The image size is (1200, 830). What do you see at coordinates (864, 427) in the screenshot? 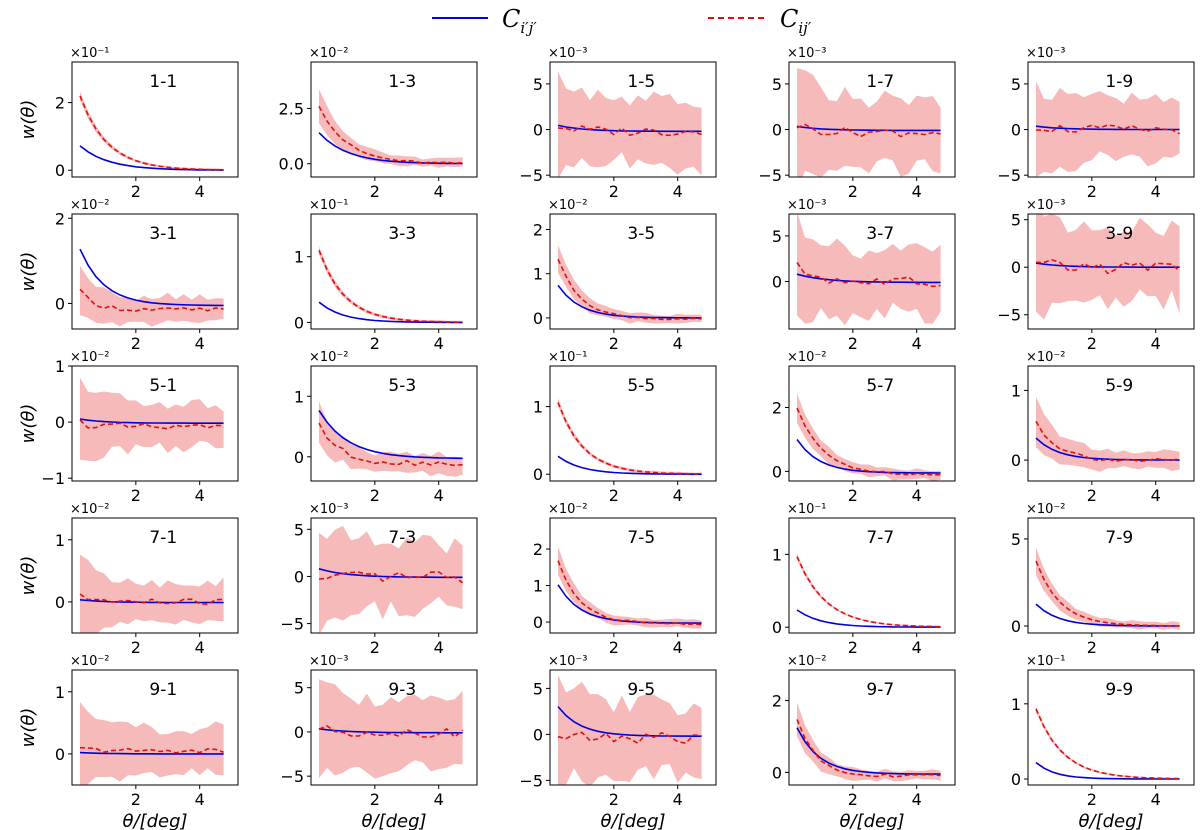
I see `panel-5-7: 0 2 2 4 ×10⁻² 5-7` at bounding box center [864, 427].